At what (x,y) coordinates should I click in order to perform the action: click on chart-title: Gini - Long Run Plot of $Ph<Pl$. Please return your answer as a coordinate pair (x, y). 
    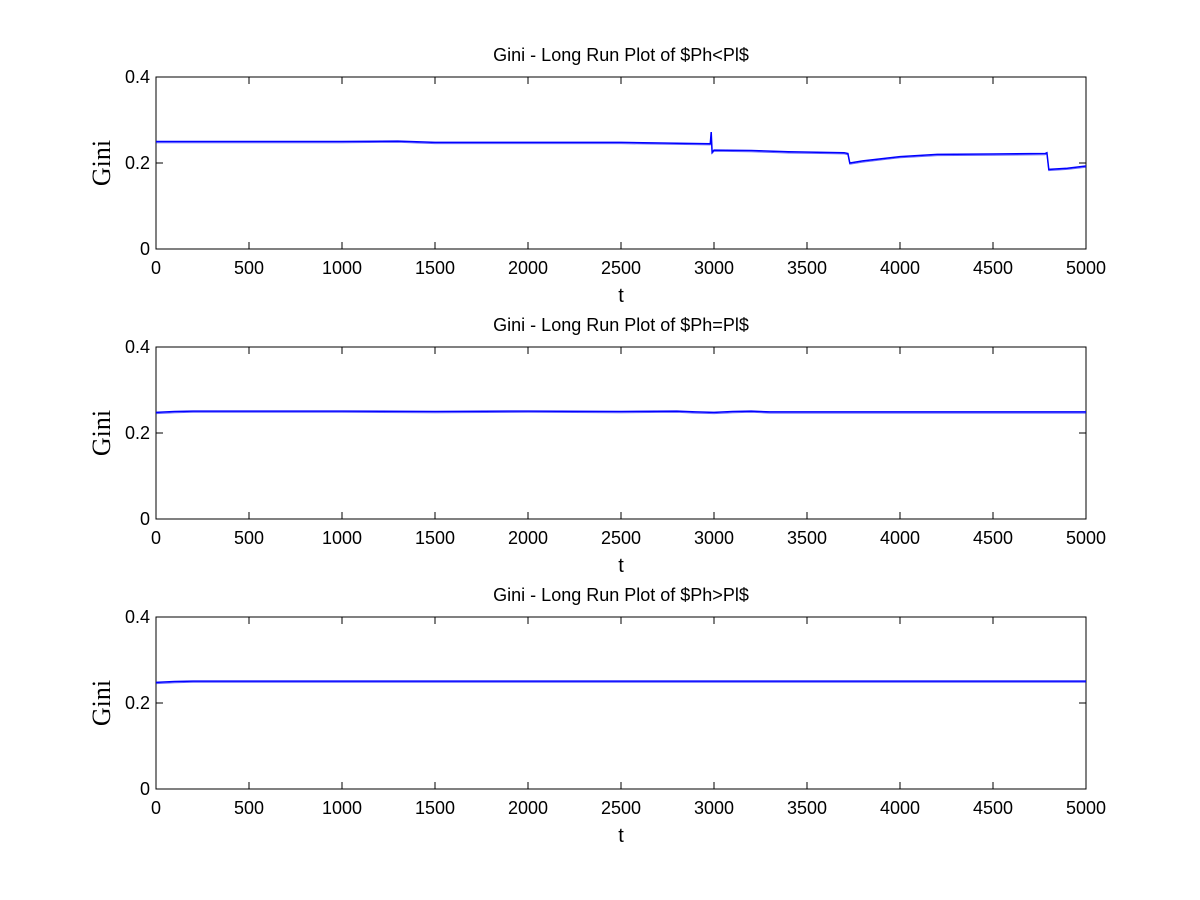
    Looking at the image, I should click on (621, 55).